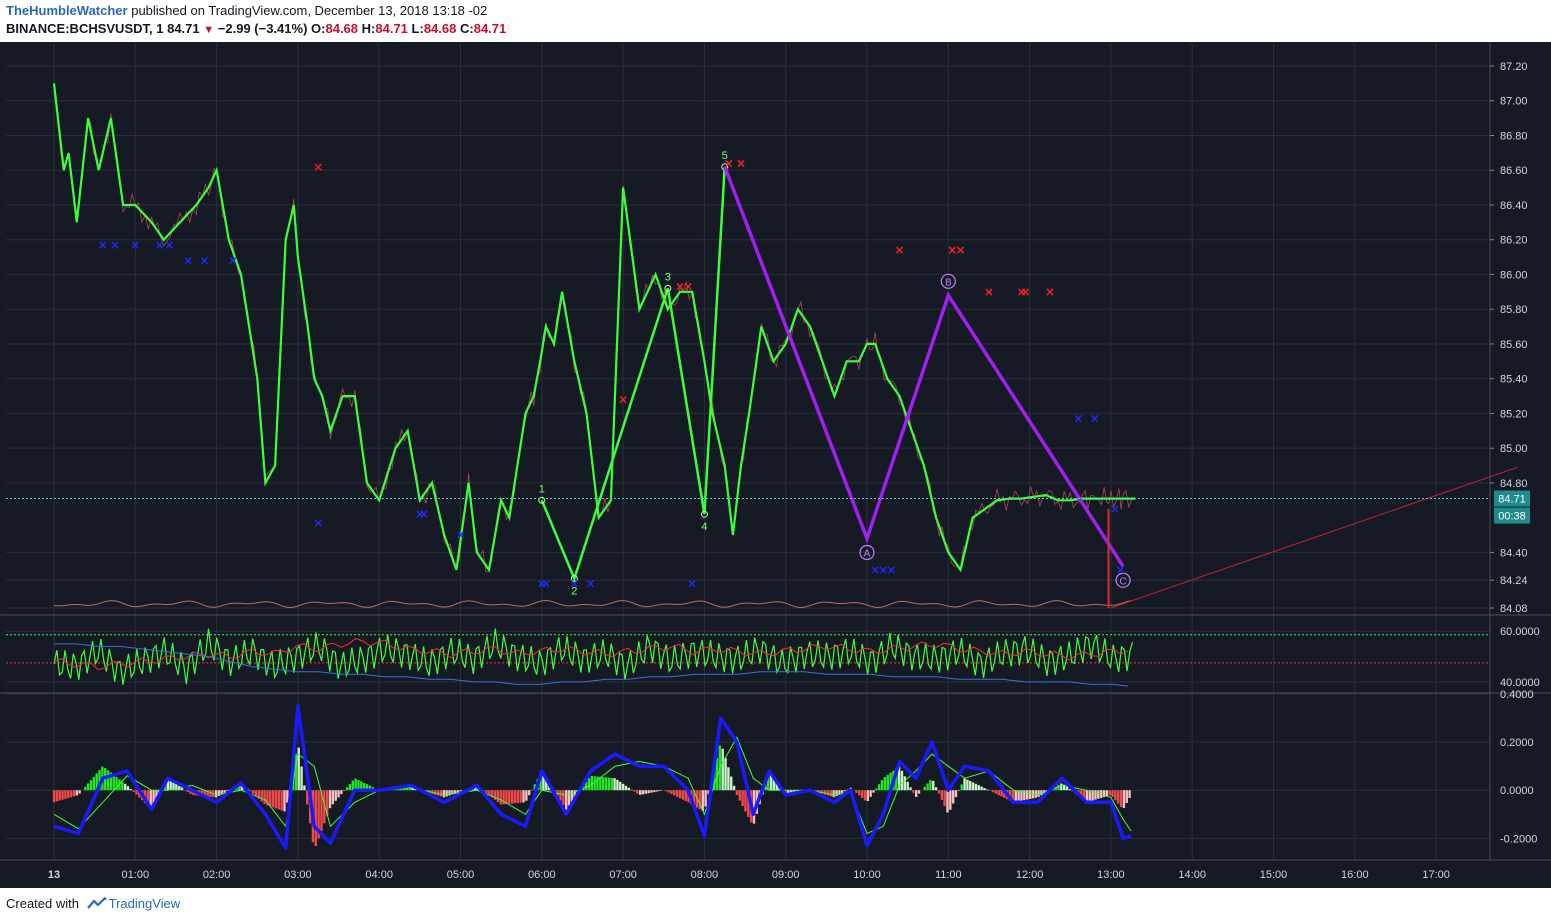 Image resolution: width=1551 pixels, height=922 pixels. I want to click on x-tick-label: 14:00, so click(1192, 875).